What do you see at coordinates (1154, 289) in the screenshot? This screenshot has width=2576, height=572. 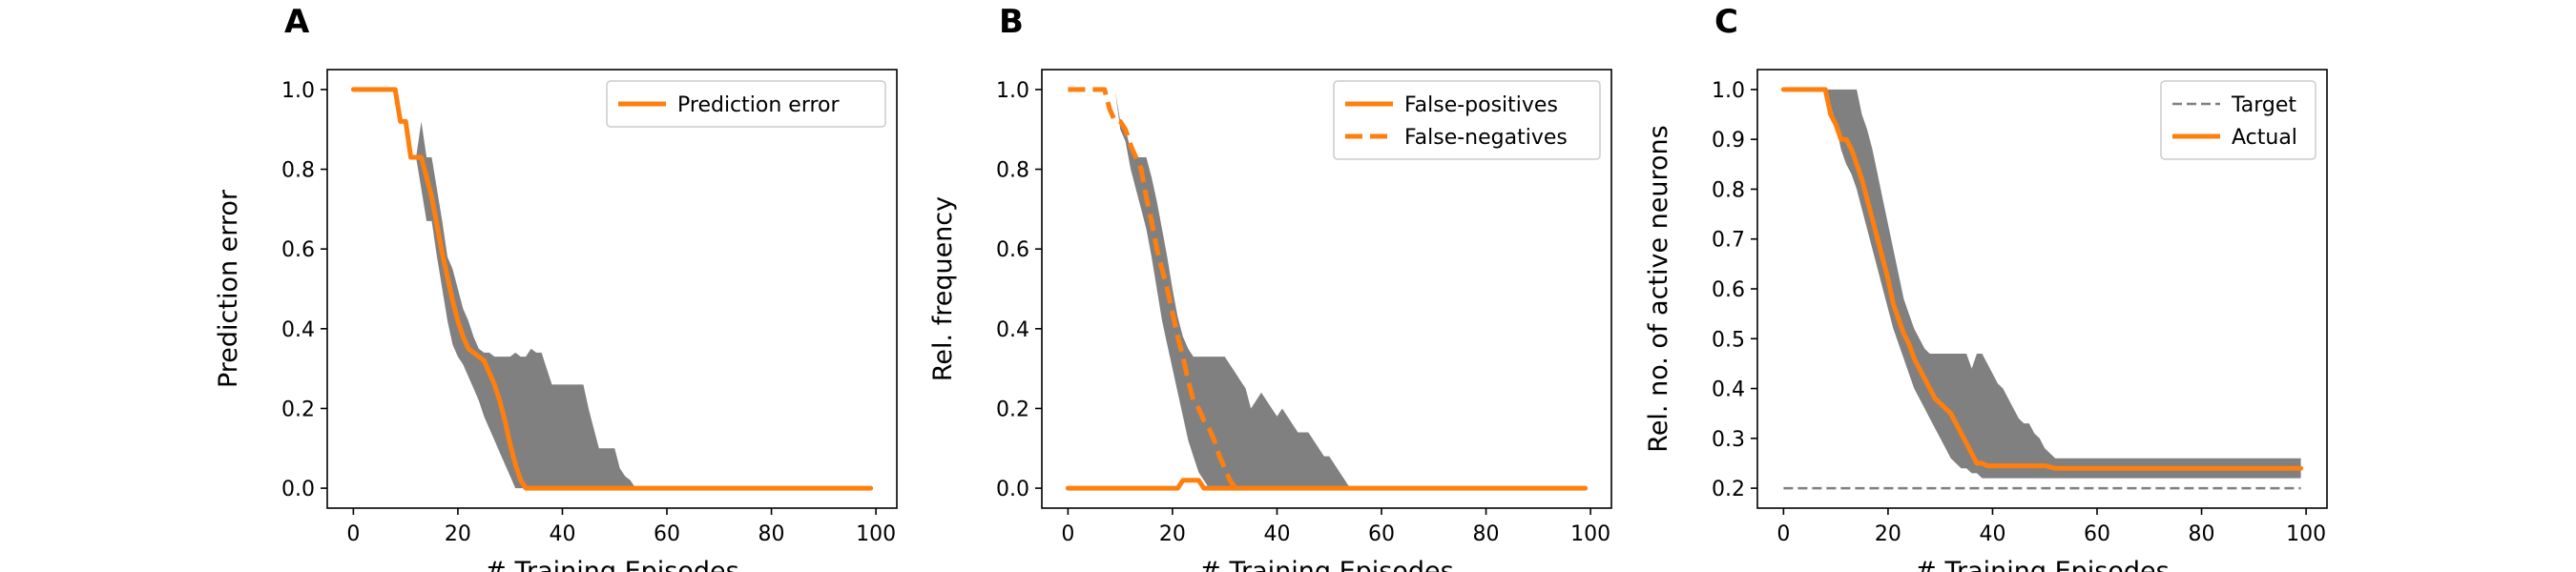 I see `series-line-false-negatives` at bounding box center [1154, 289].